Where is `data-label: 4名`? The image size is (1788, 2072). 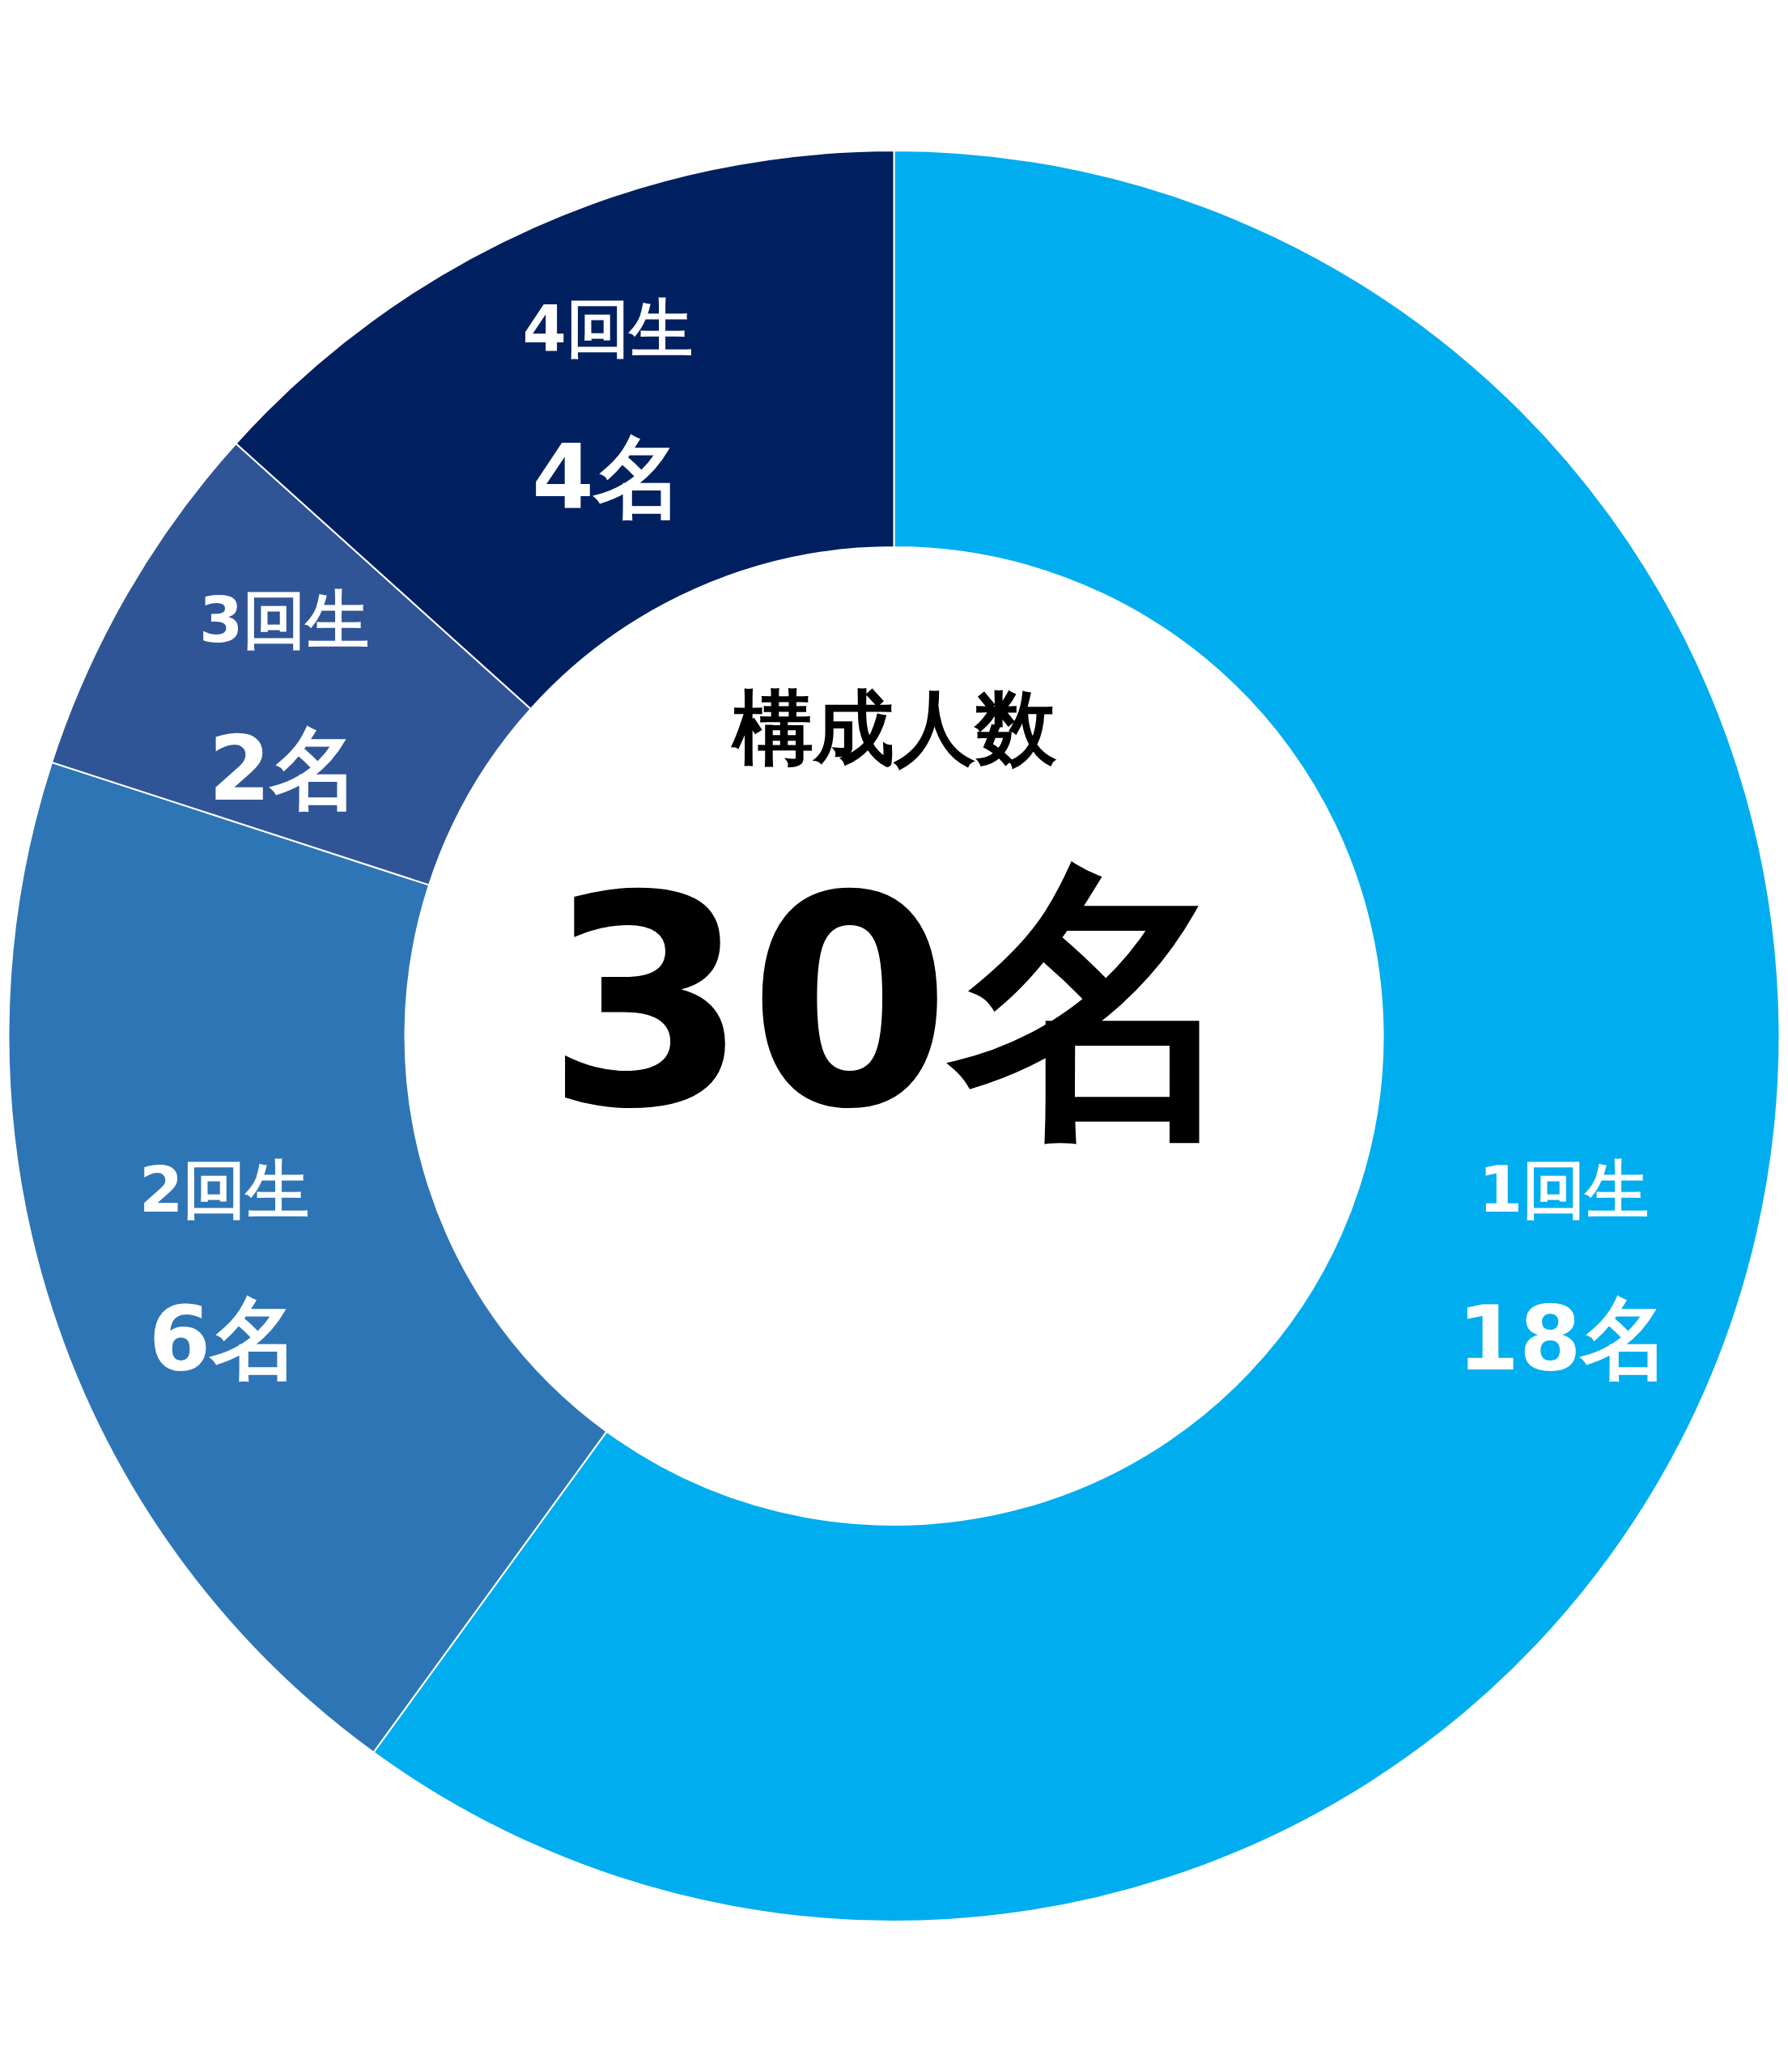
data-label: 4名 is located at coordinates (607, 478).